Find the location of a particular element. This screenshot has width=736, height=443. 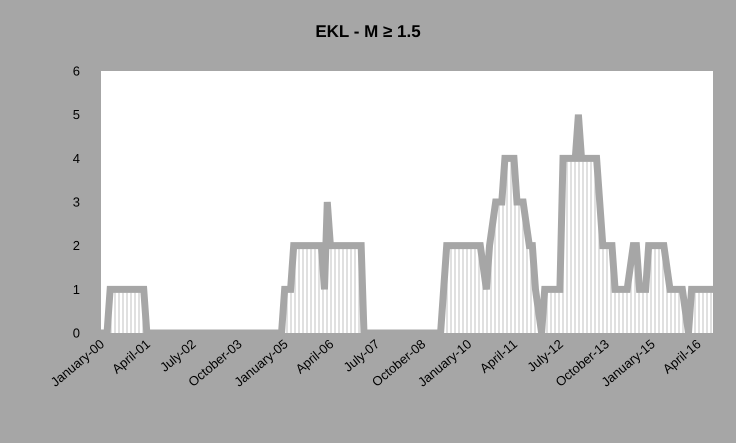

y-tick-label: 3 is located at coordinates (76, 202).